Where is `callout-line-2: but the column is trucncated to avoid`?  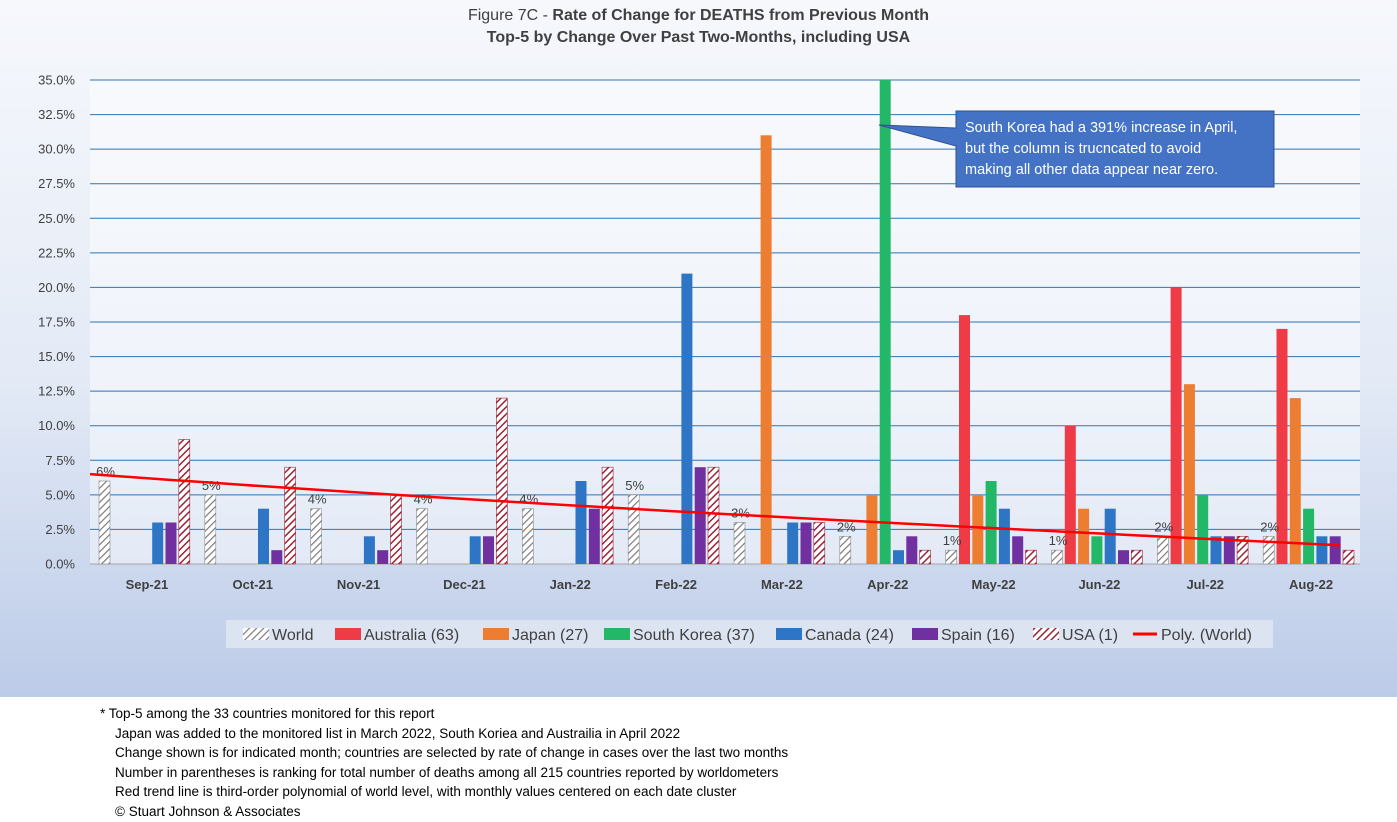 callout-line-2: but the column is trucncated to avoid is located at coordinates (1083, 149).